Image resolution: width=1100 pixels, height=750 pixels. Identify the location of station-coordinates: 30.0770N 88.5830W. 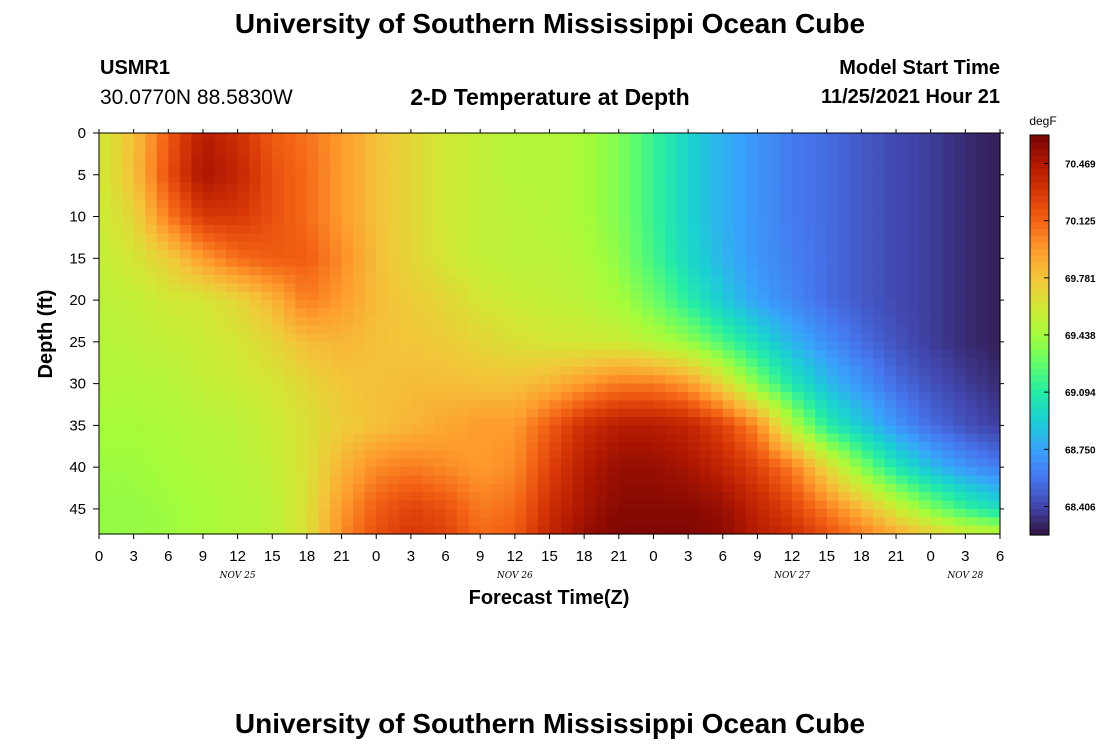
(196, 97).